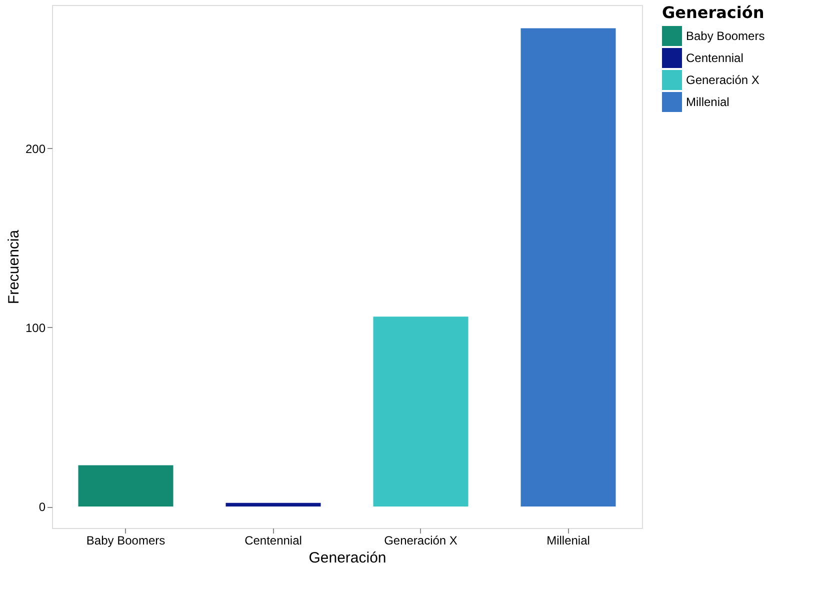 The image size is (829, 591). I want to click on legend-label: Generación X, so click(723, 80).